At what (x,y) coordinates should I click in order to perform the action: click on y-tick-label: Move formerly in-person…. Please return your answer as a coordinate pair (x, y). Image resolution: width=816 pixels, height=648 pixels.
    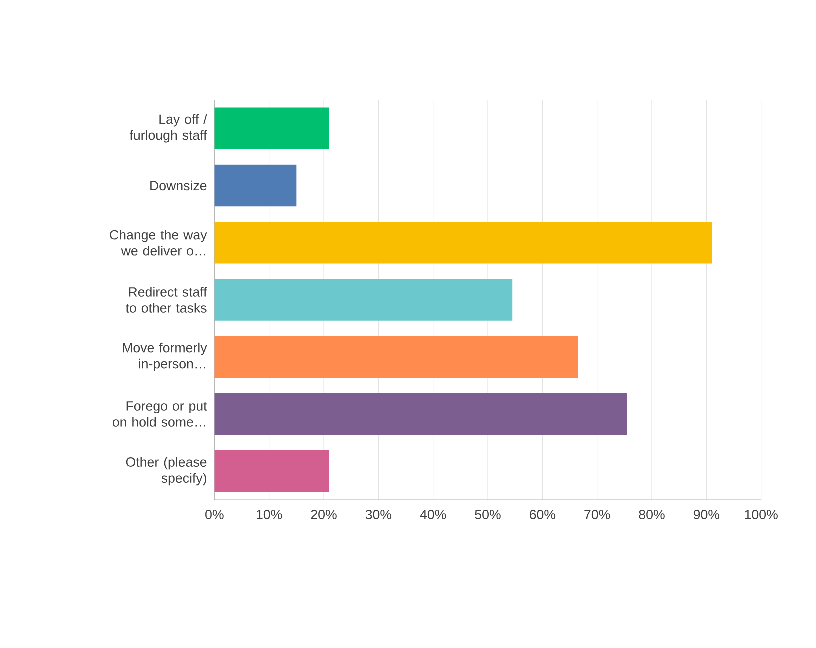
    Looking at the image, I should click on (165, 357).